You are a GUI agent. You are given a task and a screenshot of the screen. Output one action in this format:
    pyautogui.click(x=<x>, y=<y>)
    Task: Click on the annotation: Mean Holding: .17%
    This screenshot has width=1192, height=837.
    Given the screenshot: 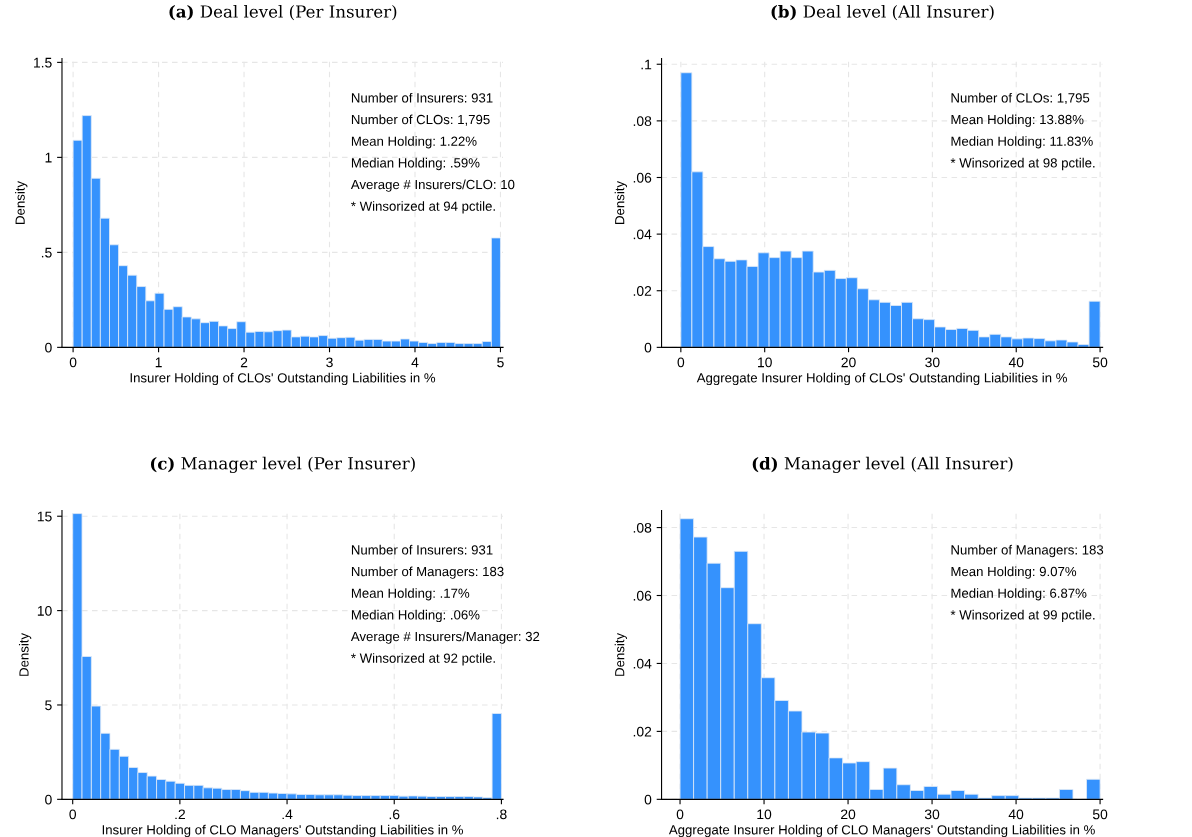 What is the action you would take?
    pyautogui.click(x=410, y=594)
    